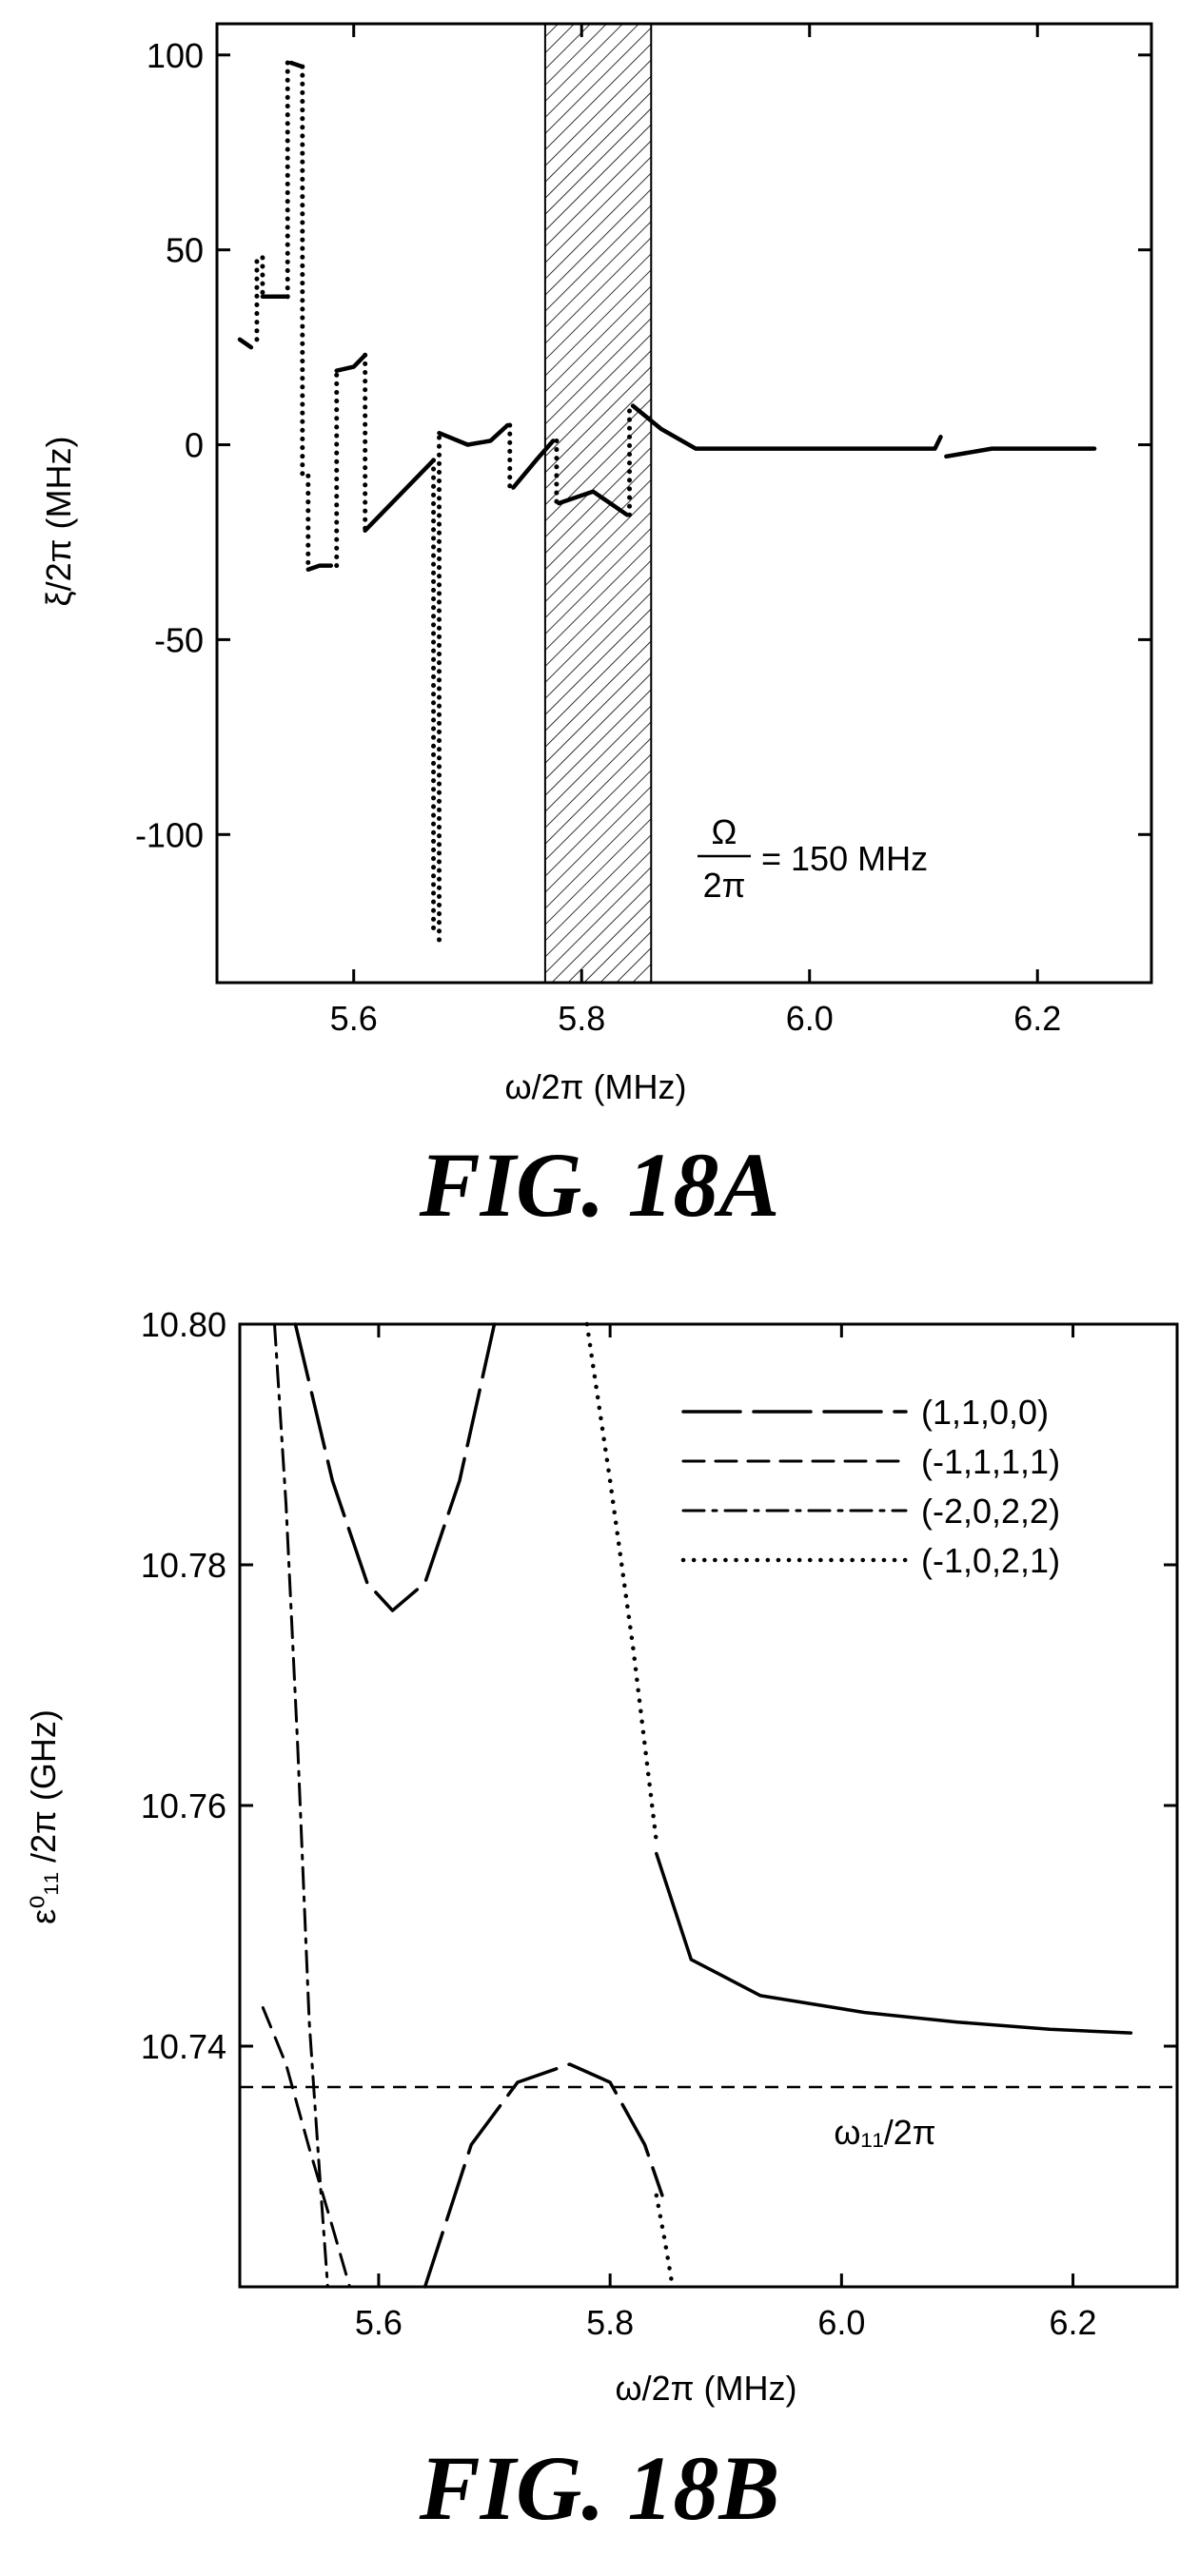 This screenshot has height=2576, width=1199. What do you see at coordinates (870, 1486) in the screenshot?
I see `legend: (1,1,0,0) (-1,1,1,1) (-2,0,2,2) (-1,0,2,1)` at bounding box center [870, 1486].